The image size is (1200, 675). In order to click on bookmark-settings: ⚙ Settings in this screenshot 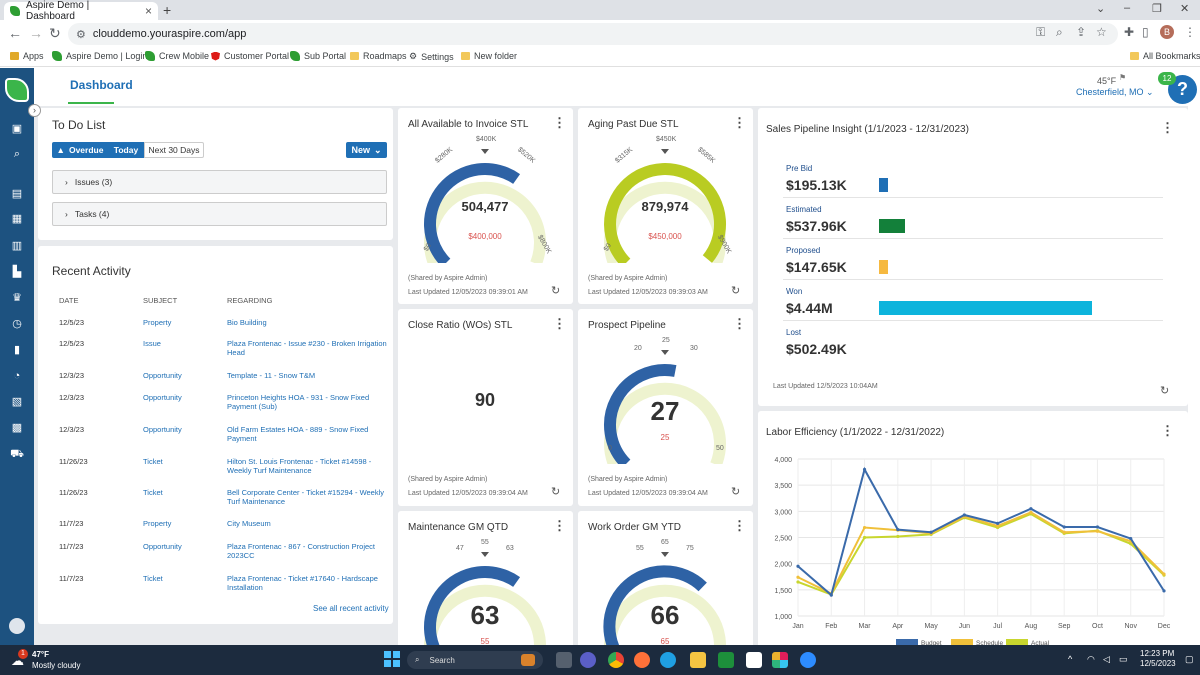, I will do `click(431, 56)`.